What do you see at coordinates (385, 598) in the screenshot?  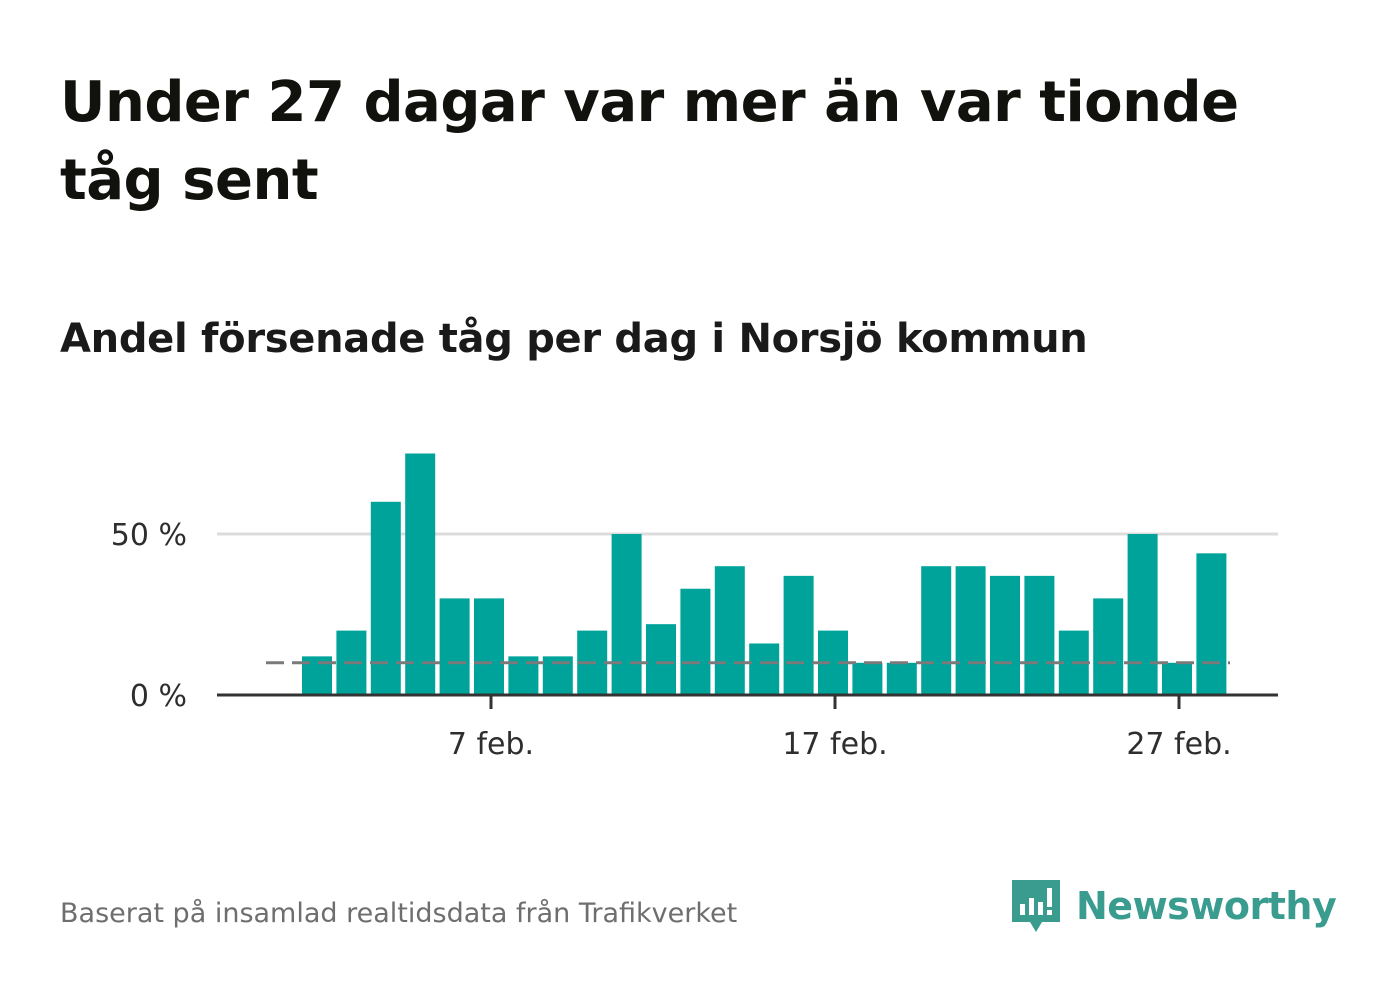 I see `bar-4-feb` at bounding box center [385, 598].